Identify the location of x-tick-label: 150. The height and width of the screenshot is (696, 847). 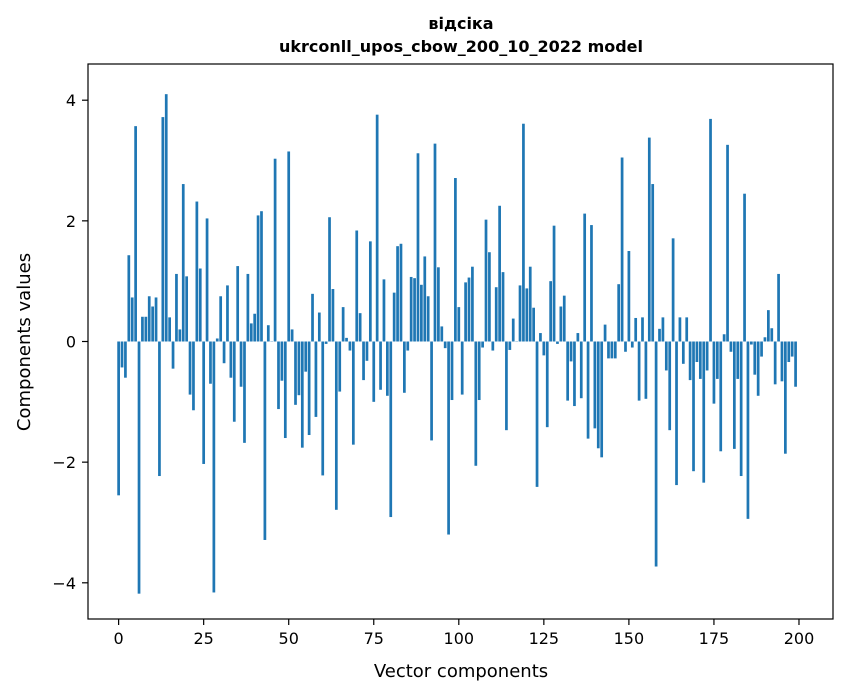
(629, 638).